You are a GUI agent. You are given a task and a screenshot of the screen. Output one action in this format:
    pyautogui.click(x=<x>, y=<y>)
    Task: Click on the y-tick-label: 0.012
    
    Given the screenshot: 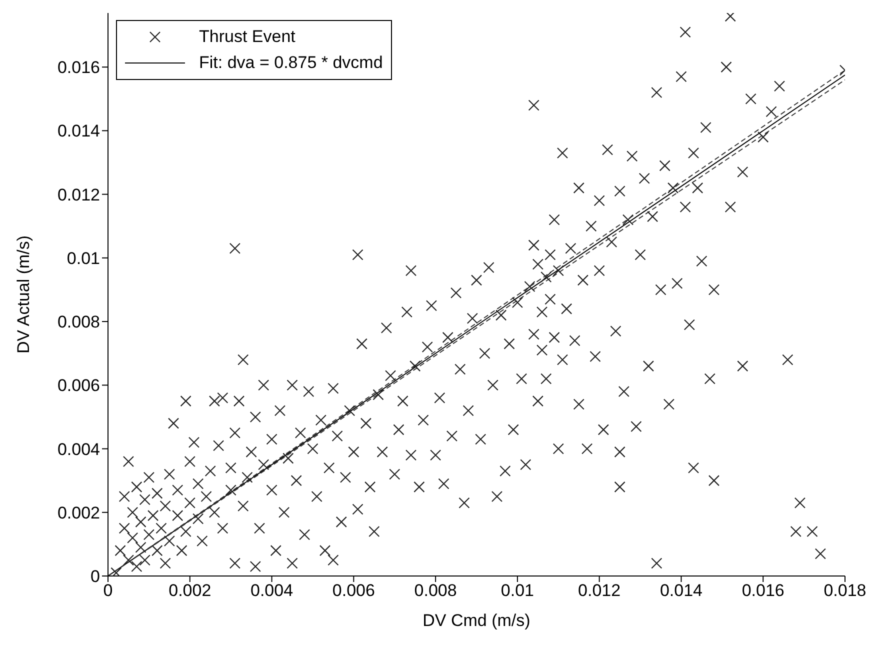 What is the action you would take?
    pyautogui.click(x=78, y=194)
    